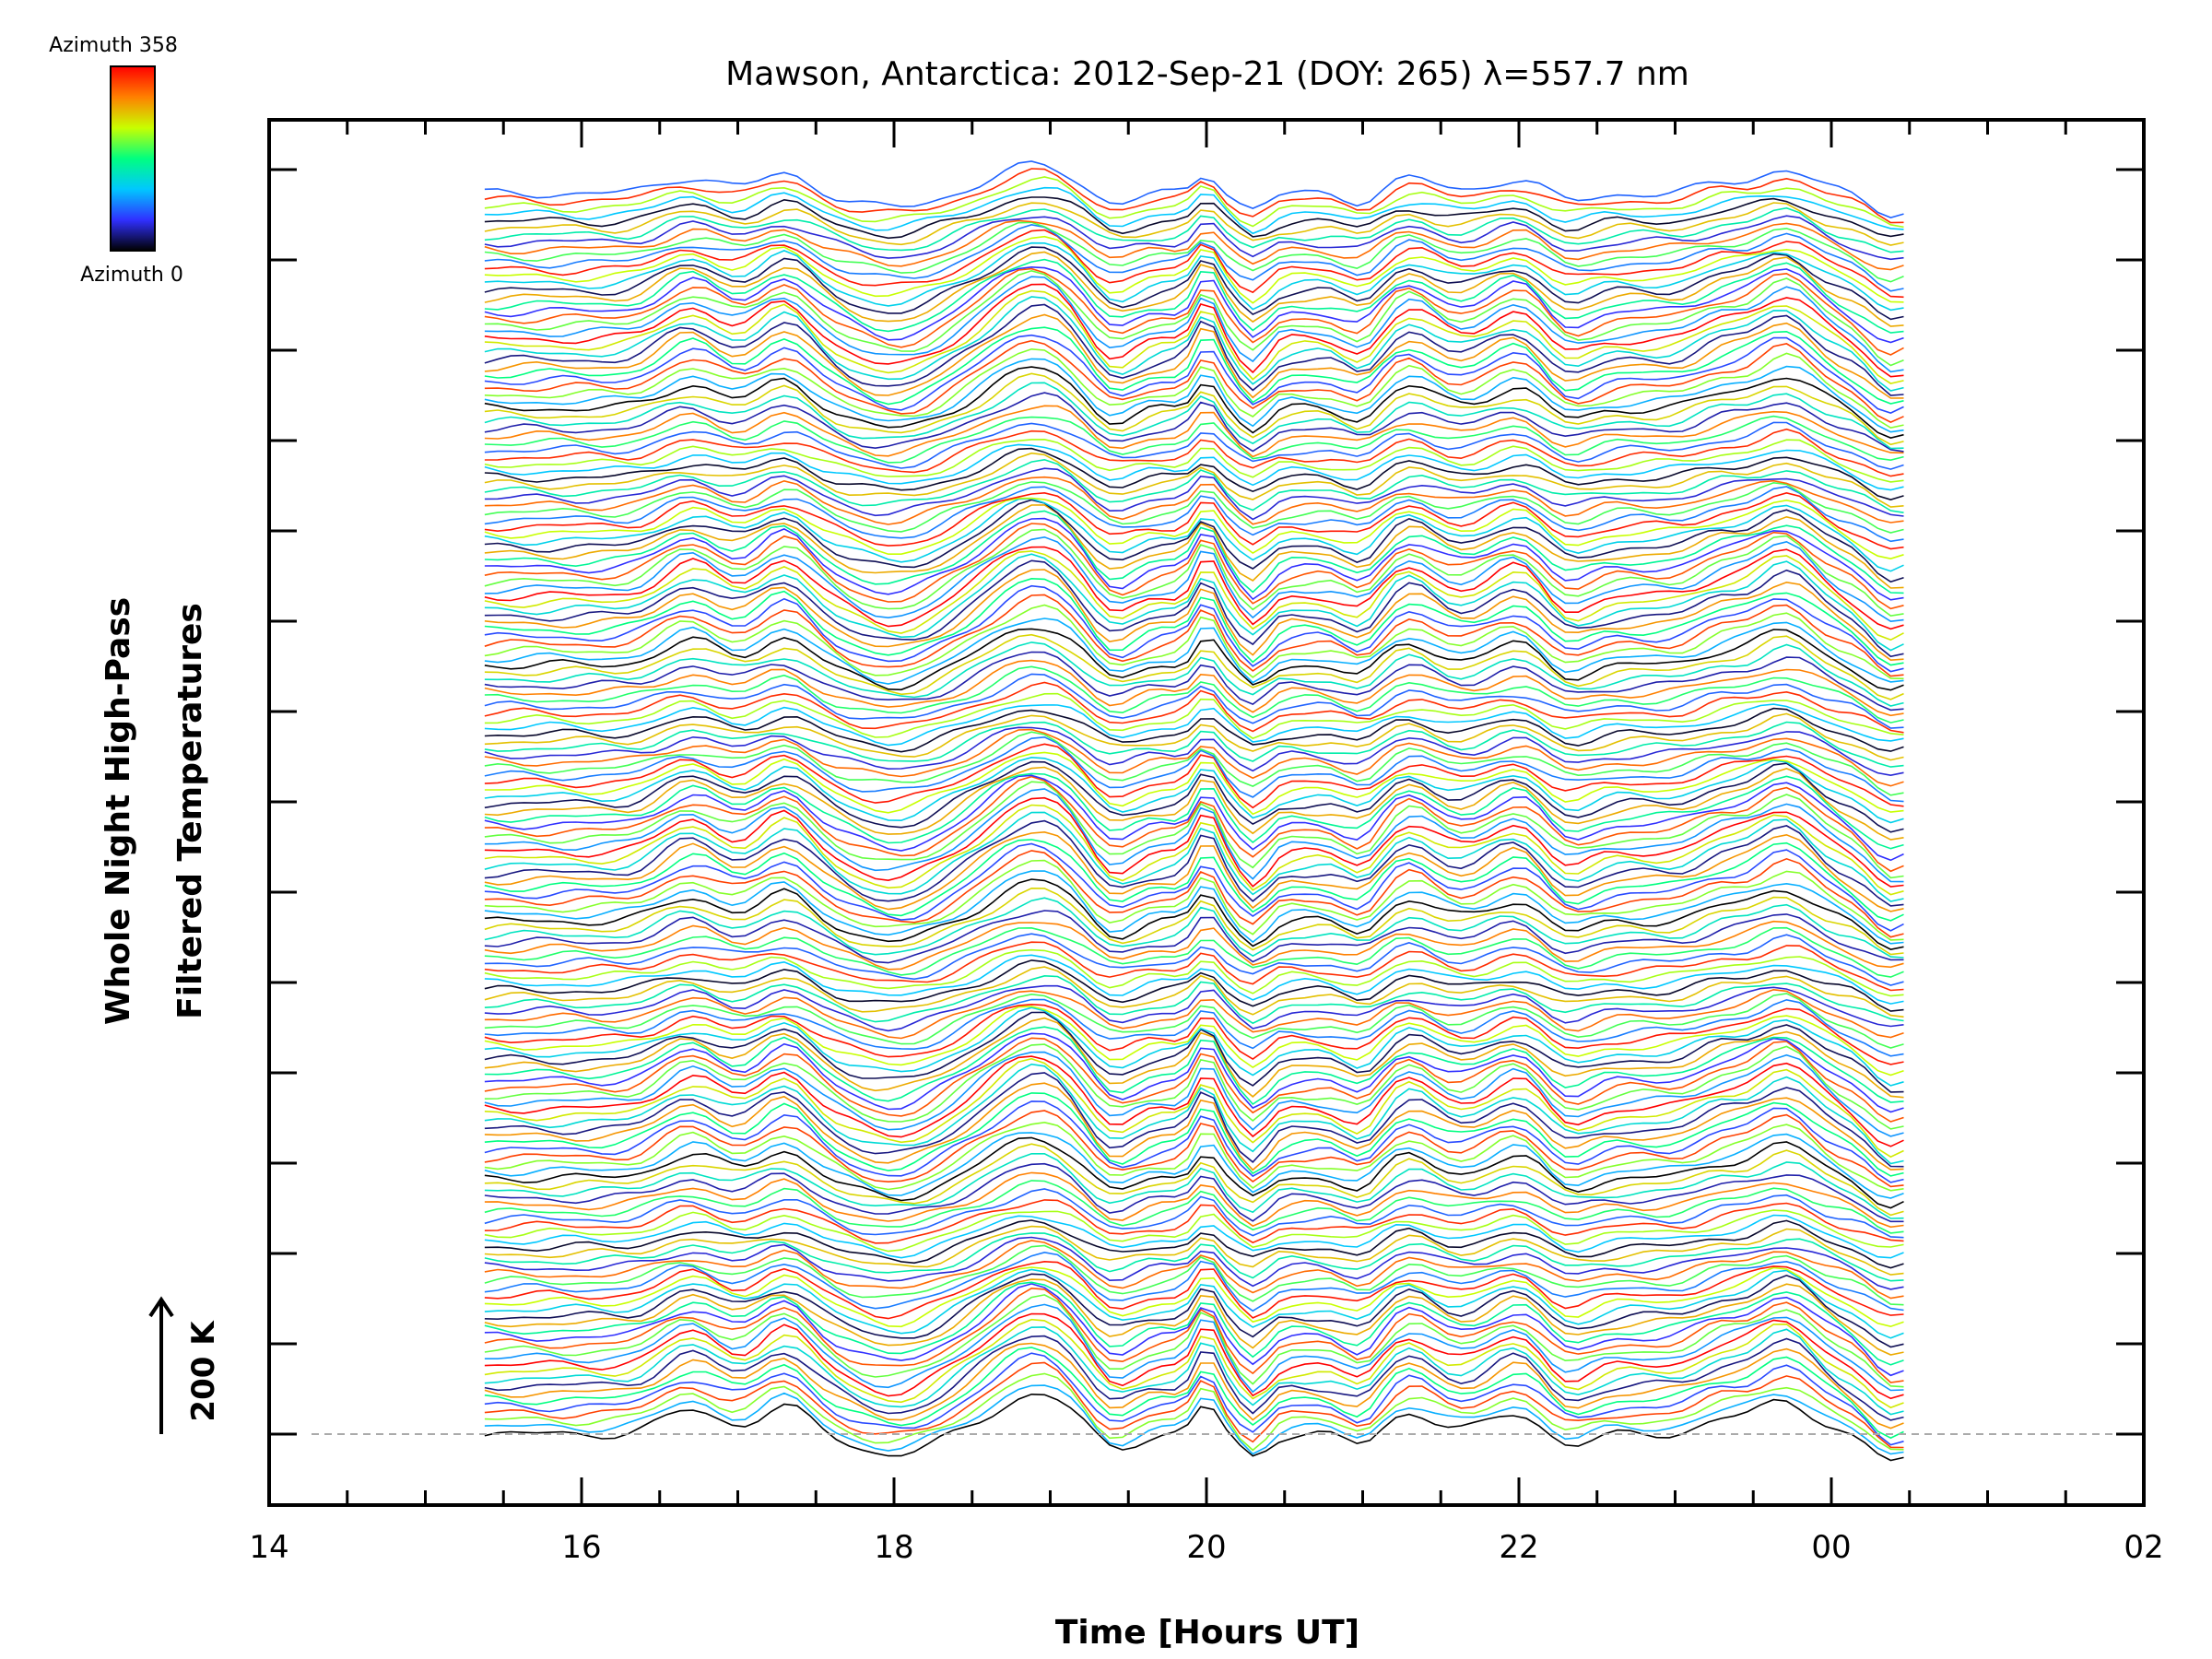  What do you see at coordinates (190, 811) in the screenshot?
I see `y-axis-label-line2: Filtered Temperatures` at bounding box center [190, 811].